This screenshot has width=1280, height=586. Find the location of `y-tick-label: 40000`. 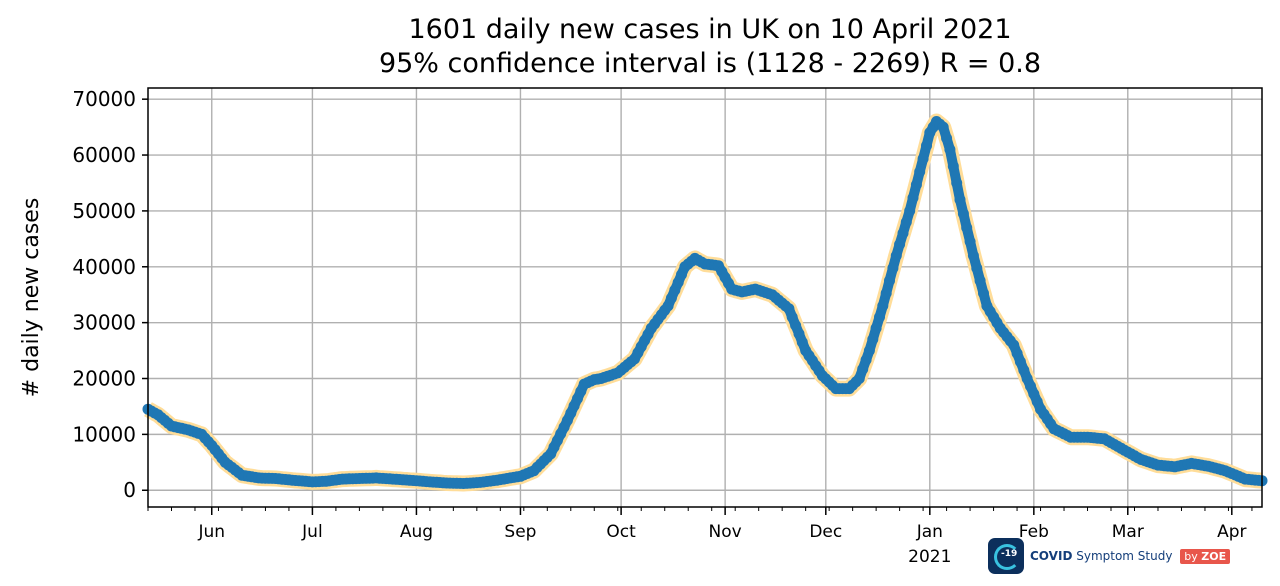

y-tick-label: 40000 is located at coordinates (104, 267).